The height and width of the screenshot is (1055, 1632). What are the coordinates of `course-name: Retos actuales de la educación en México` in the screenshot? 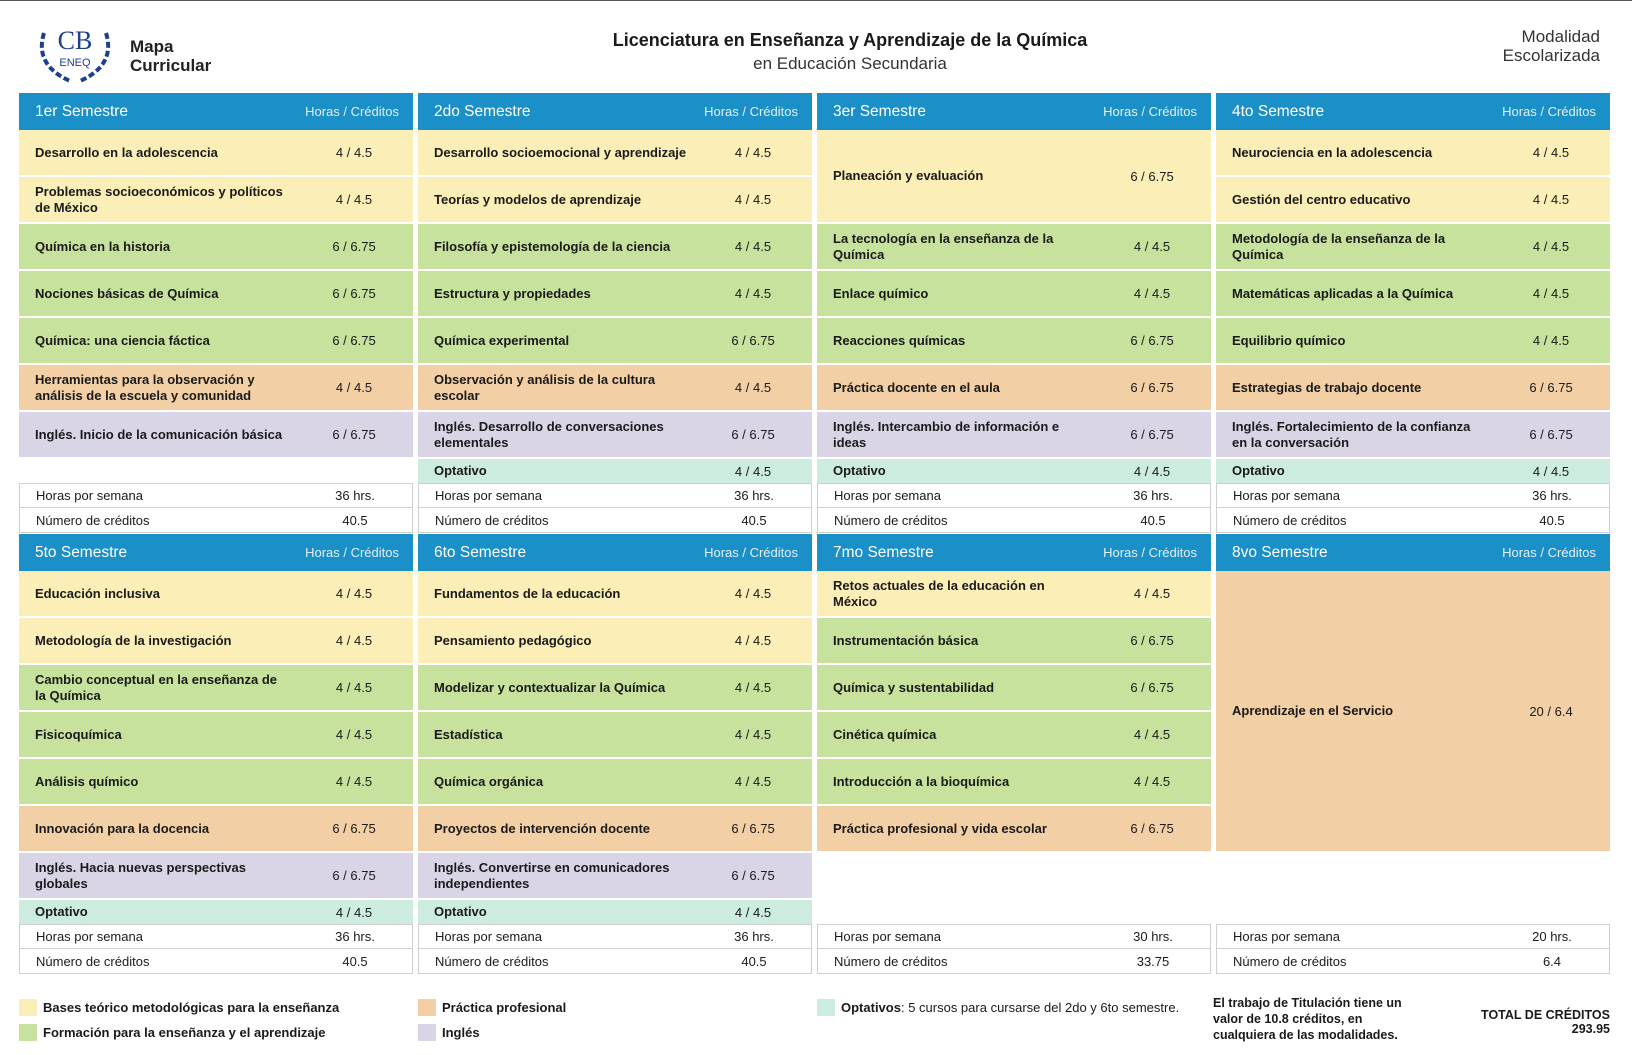 It's located at (939, 593).